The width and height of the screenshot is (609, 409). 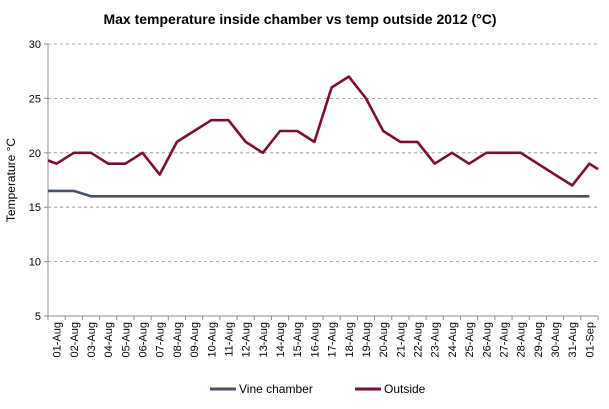 What do you see at coordinates (333, 339) in the screenshot?
I see `x-tick-label: 17-Aug` at bounding box center [333, 339].